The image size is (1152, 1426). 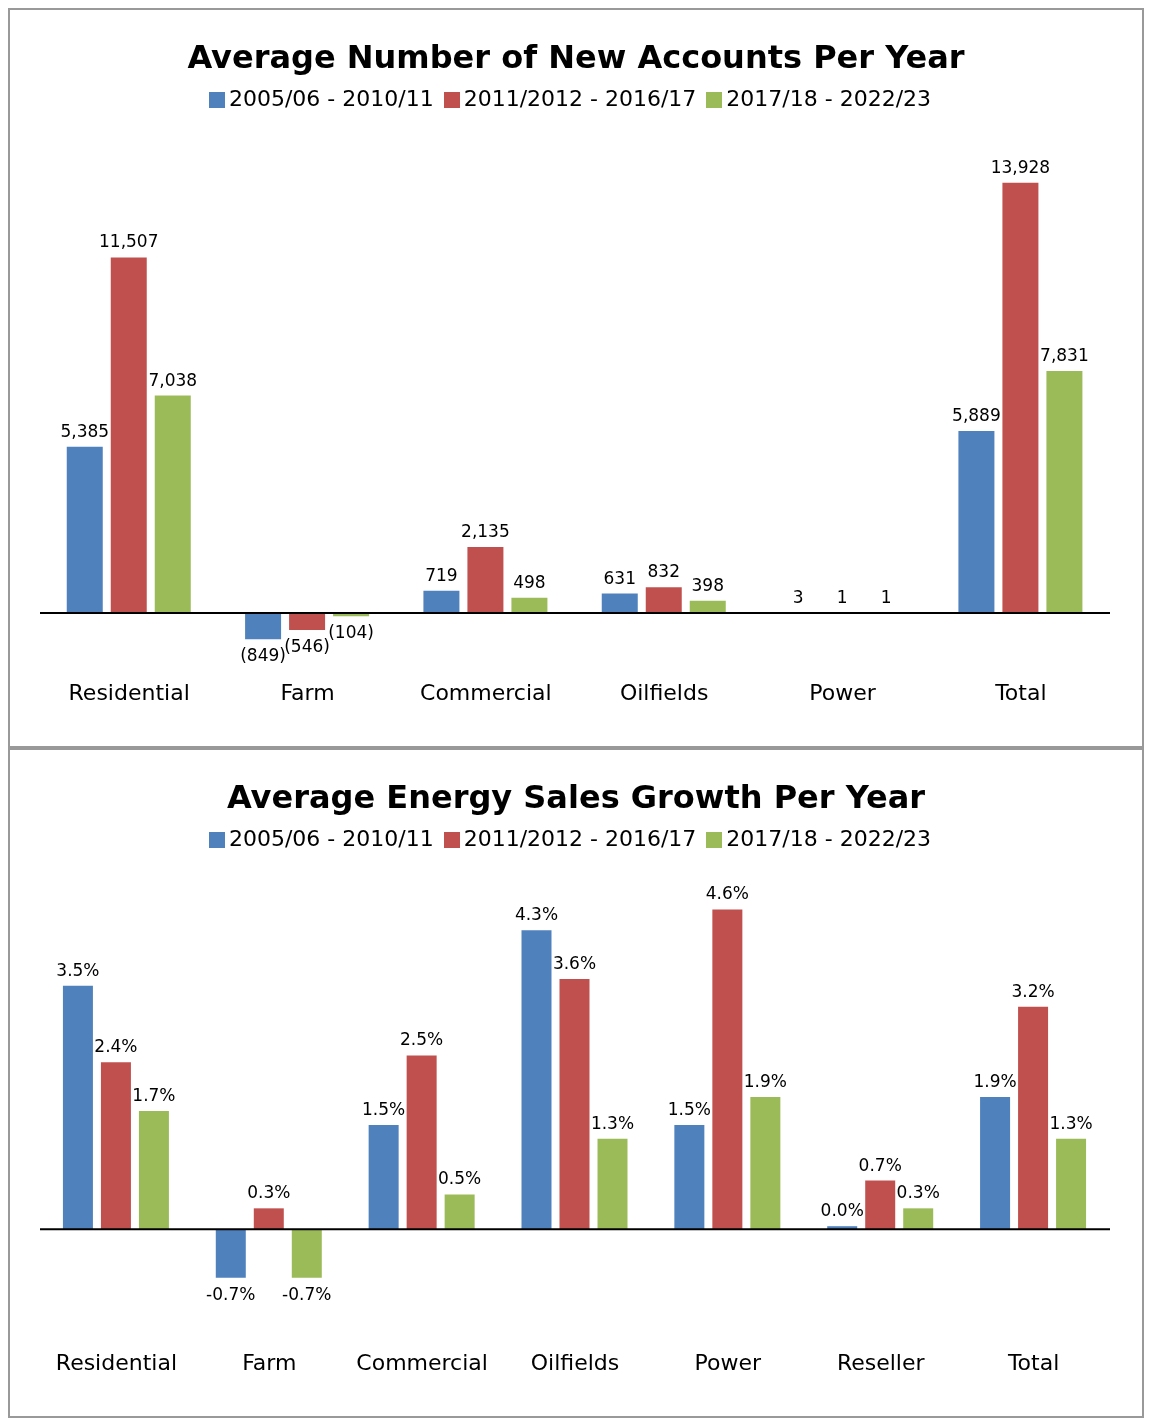 I want to click on data-label: 5,889, so click(x=976, y=415).